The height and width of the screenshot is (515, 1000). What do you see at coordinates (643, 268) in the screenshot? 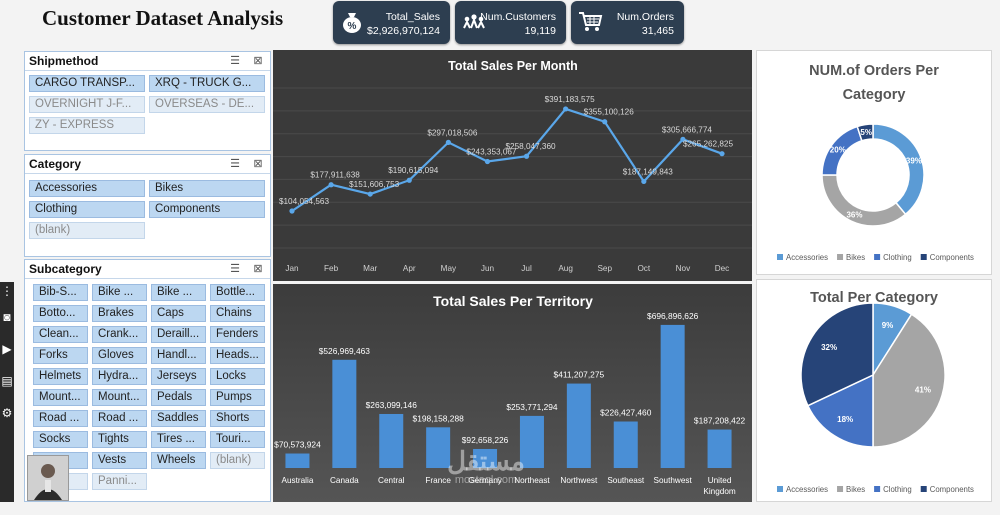
I see `x-tick-label: Oct` at bounding box center [643, 268].